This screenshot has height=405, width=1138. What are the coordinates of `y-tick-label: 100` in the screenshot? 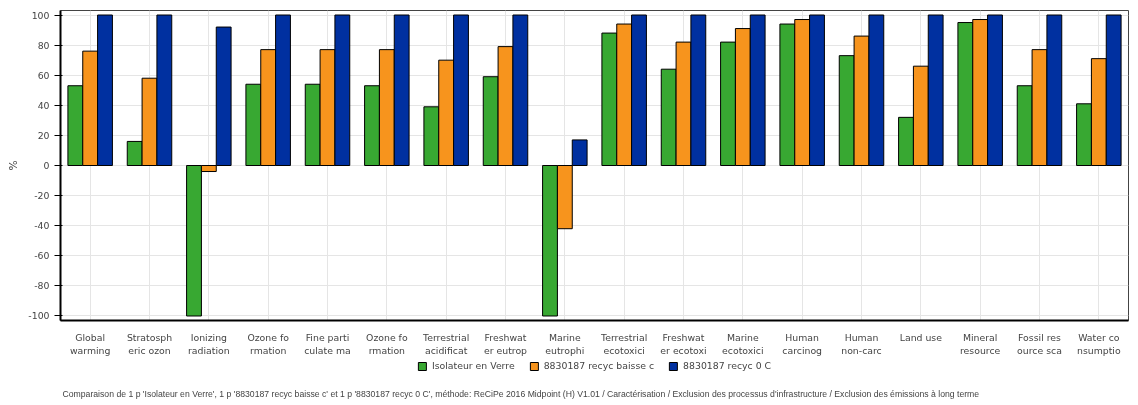 It's located at (40, 15).